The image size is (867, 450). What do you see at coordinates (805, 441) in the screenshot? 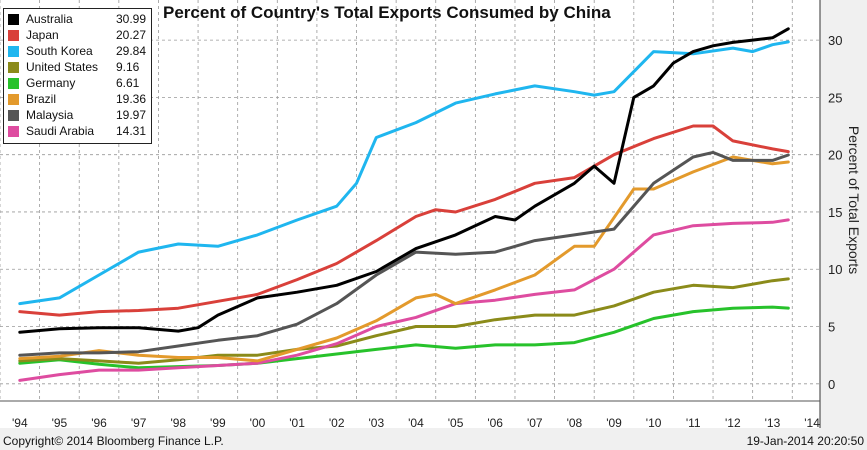
I see `timestamp-text: 19-Jan-2014 20:20:50` at bounding box center [805, 441].